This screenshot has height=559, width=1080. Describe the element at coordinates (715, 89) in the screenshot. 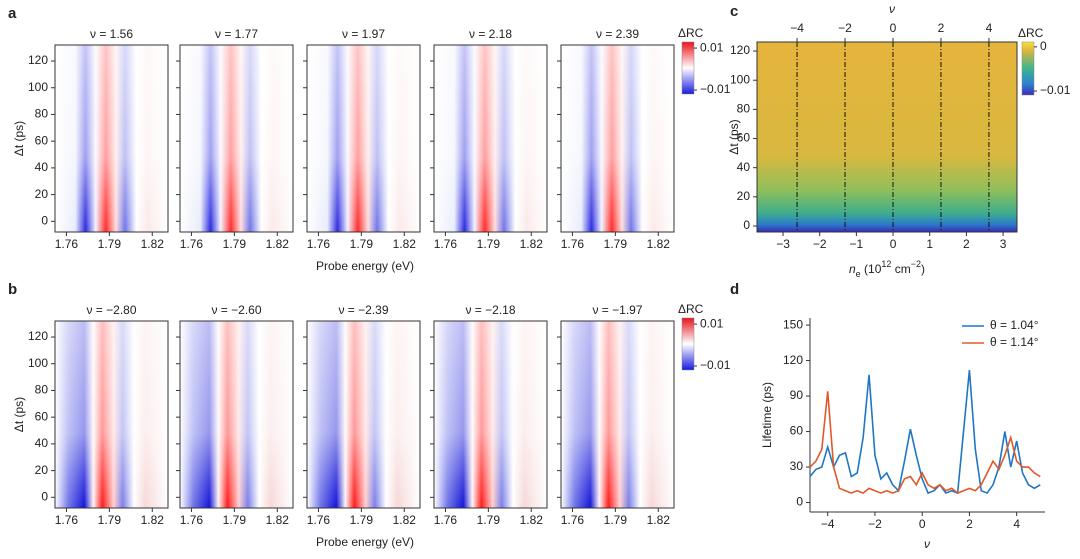

I see `colorbar-tick-label: −0.01` at that location.